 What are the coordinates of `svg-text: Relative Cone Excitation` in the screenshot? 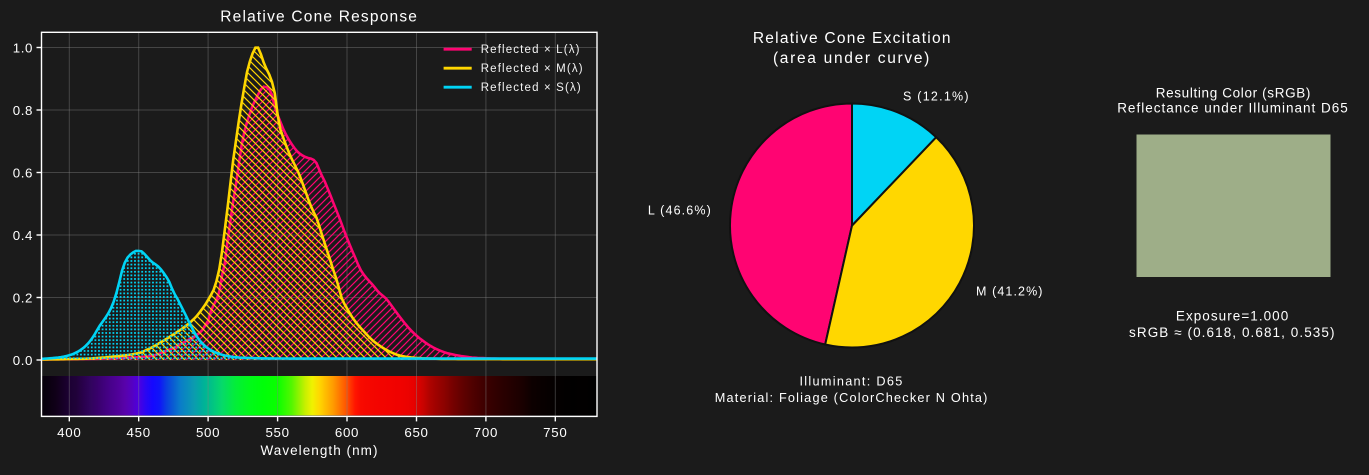 It's located at (852, 38).